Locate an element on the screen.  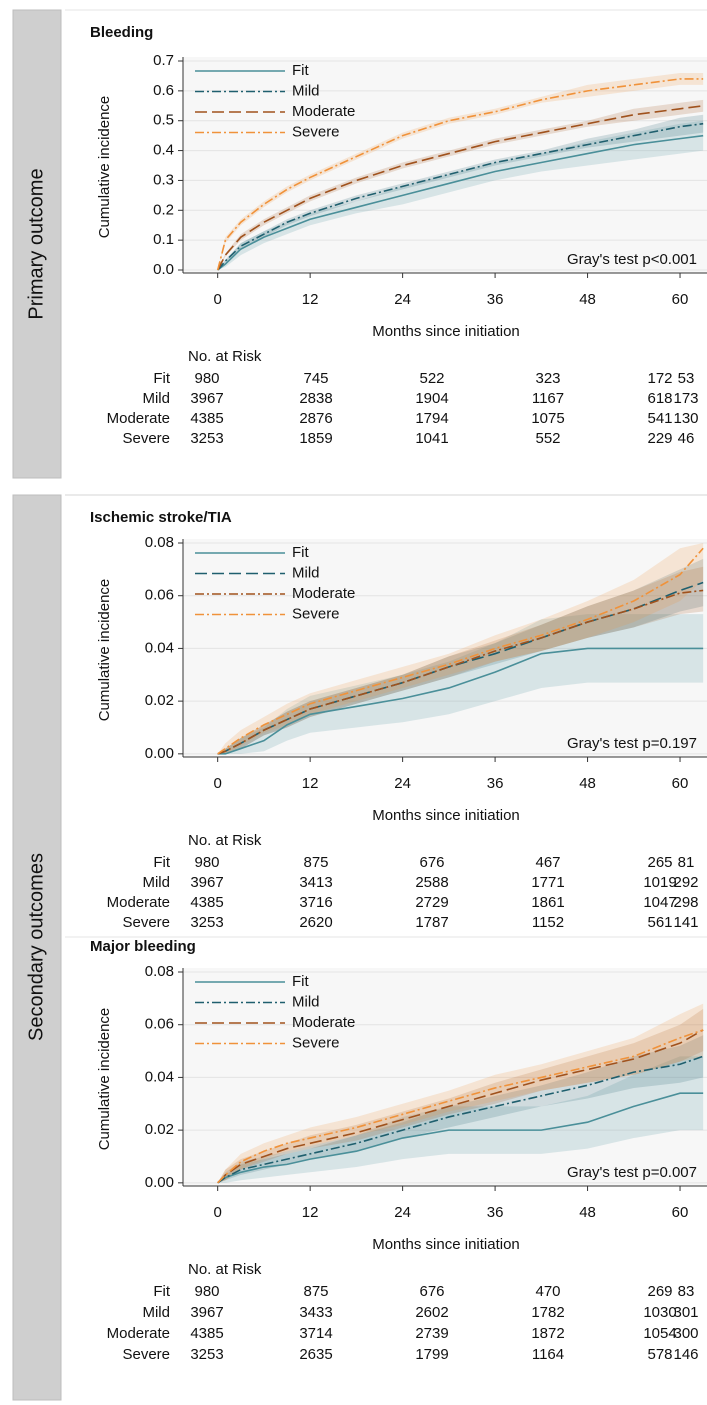
y-tick-label: 0.4 is located at coordinates (163, 150).